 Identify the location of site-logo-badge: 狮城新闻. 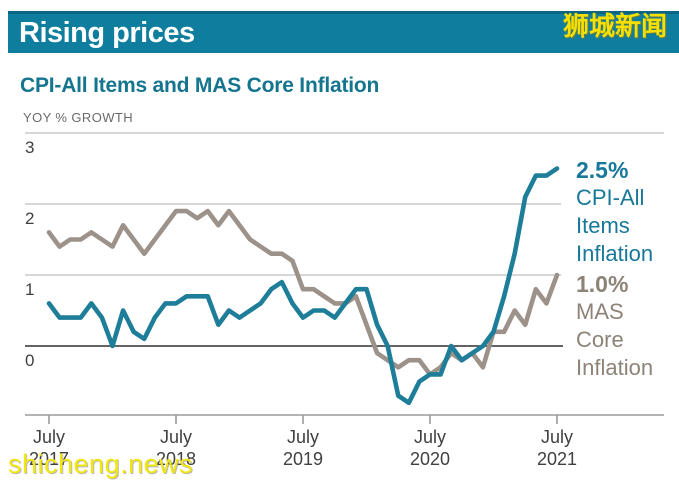
(614, 26).